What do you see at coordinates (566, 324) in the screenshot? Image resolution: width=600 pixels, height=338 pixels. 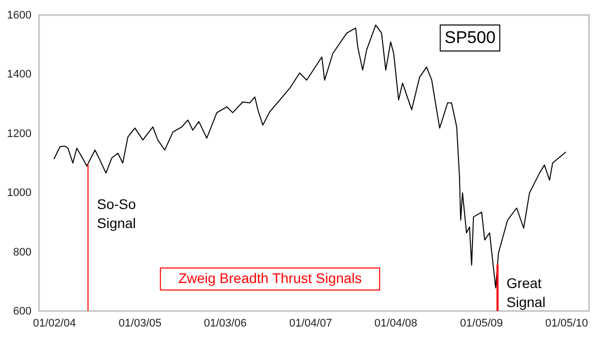 I see `x-tick-label: 01/05/10` at bounding box center [566, 324].